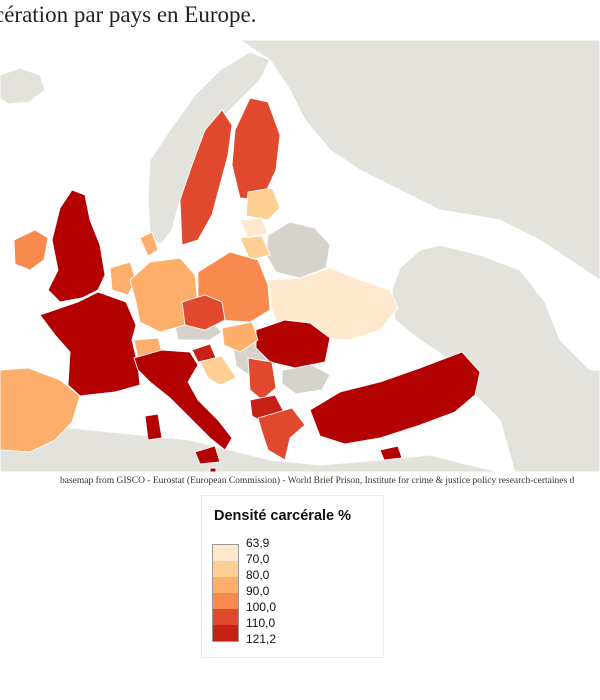 The height and width of the screenshot is (700, 600). I want to click on country-belarus, so click(298, 250).